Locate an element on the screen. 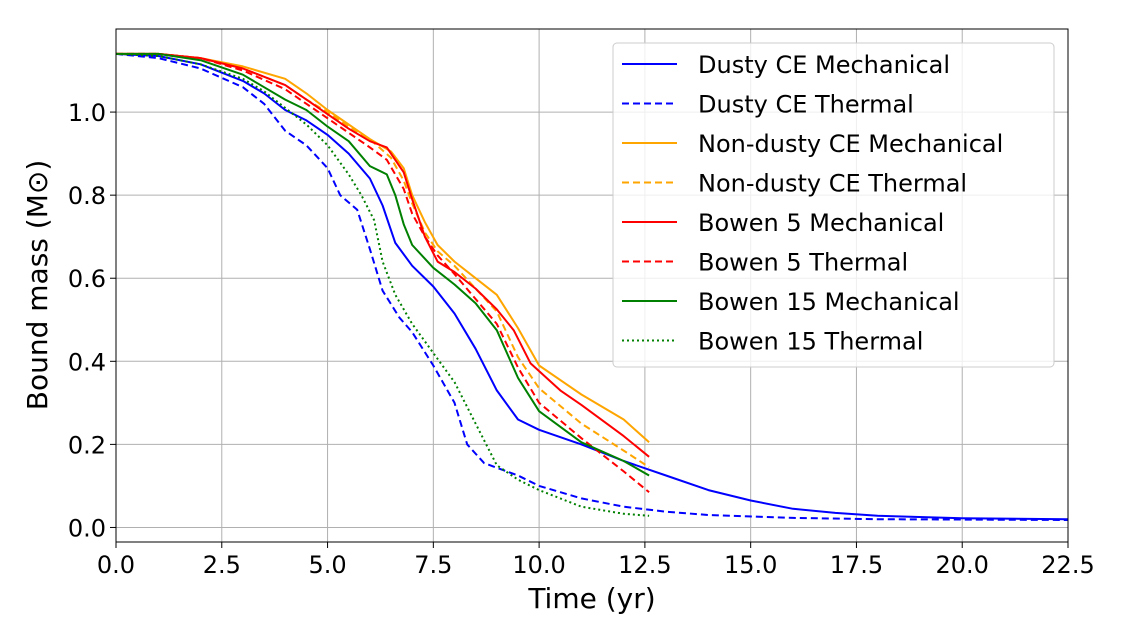  x-tick-label: 15.0 is located at coordinates (750, 565).